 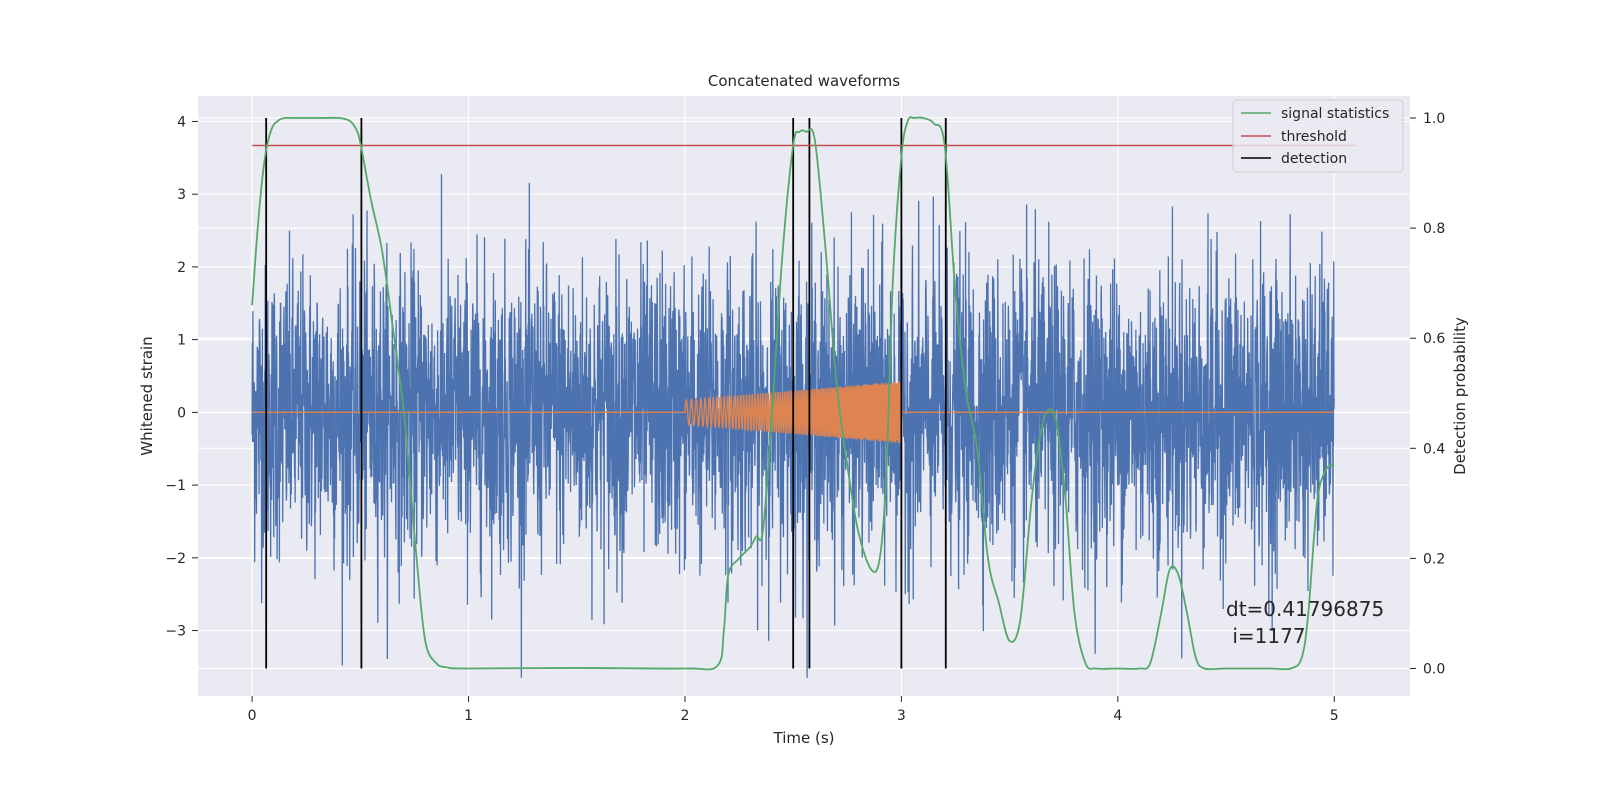 I want to click on x-tick-label: 3, so click(x=901, y=716).